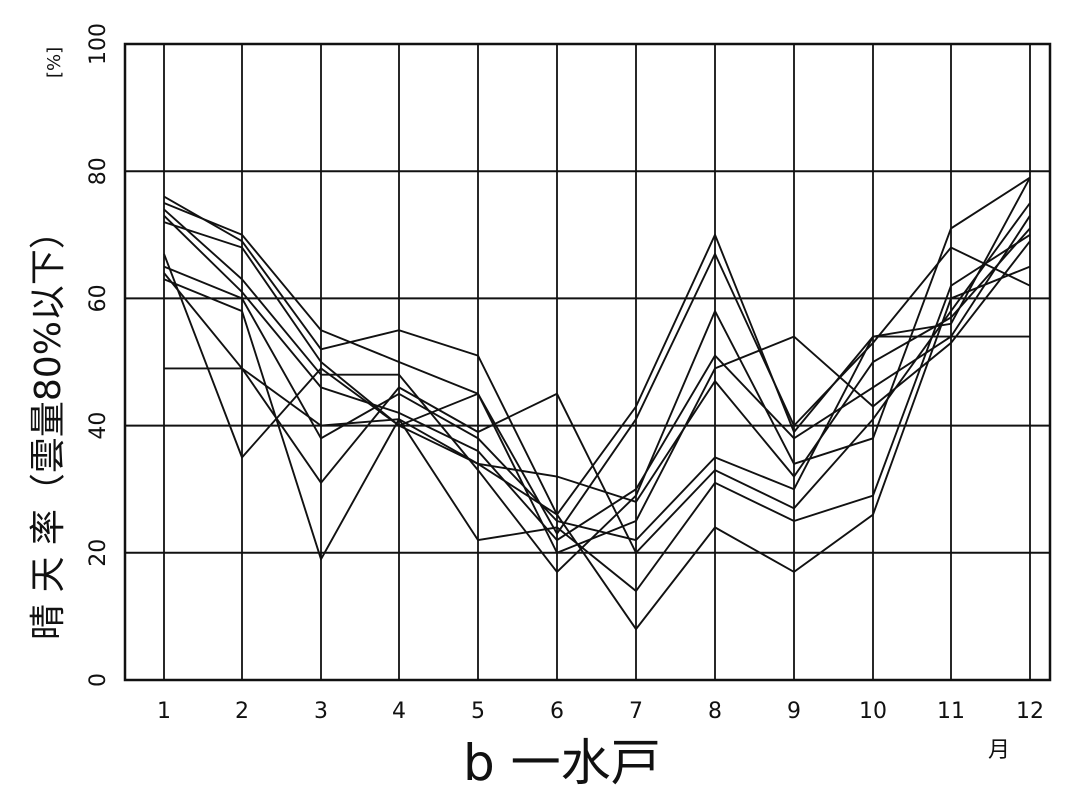 This screenshot has width=1079, height=790. What do you see at coordinates (478, 711) in the screenshot?
I see `x-tick-label: 5` at bounding box center [478, 711].